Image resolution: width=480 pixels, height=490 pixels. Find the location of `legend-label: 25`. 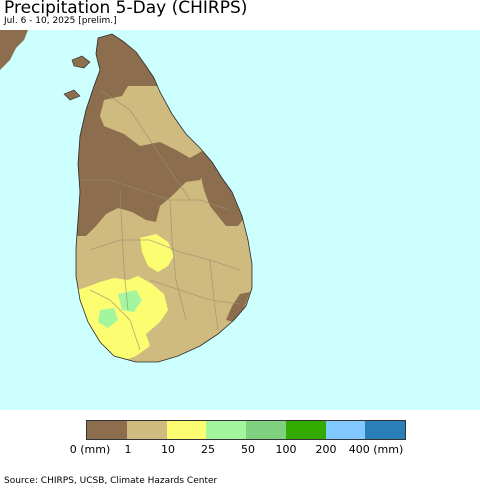

legend-label: 25 is located at coordinates (208, 449).